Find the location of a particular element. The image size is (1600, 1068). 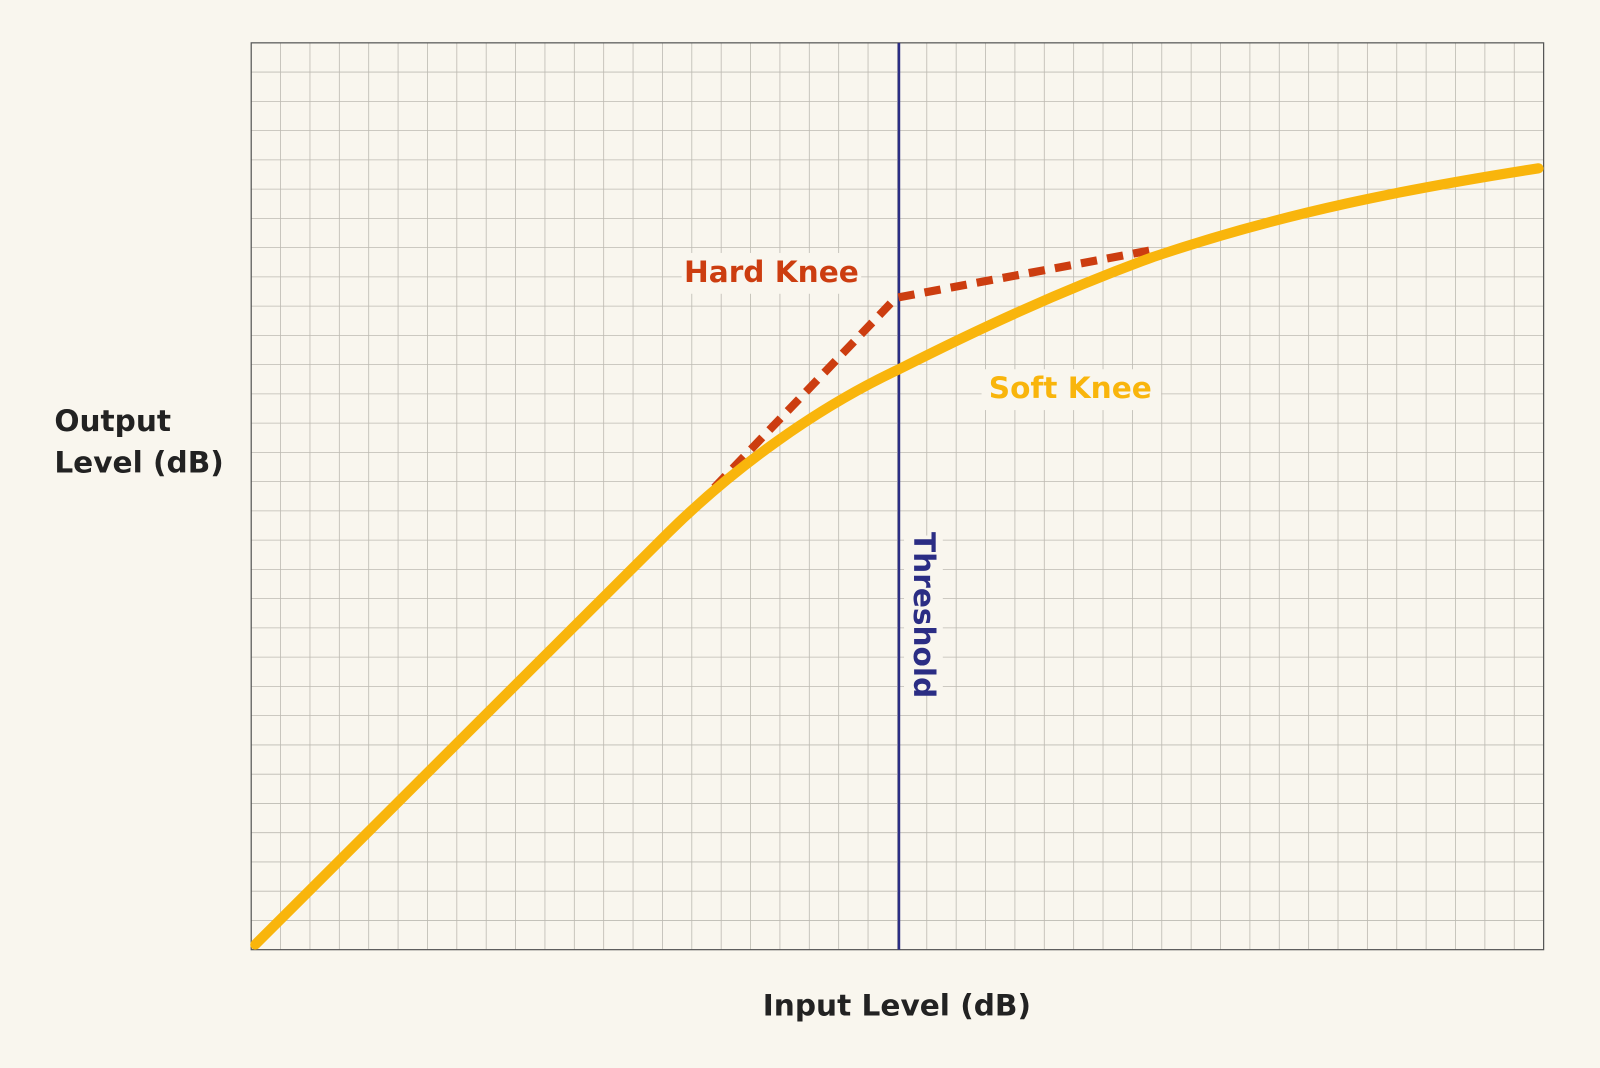

threshold-label: Threshold is located at coordinates (924, 615).